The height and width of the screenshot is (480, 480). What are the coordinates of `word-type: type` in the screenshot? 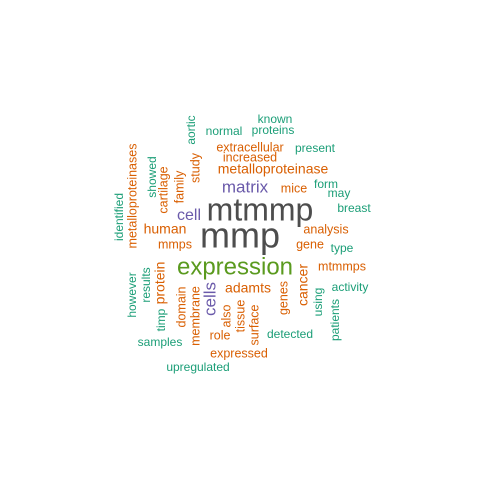 It's located at (342, 248).